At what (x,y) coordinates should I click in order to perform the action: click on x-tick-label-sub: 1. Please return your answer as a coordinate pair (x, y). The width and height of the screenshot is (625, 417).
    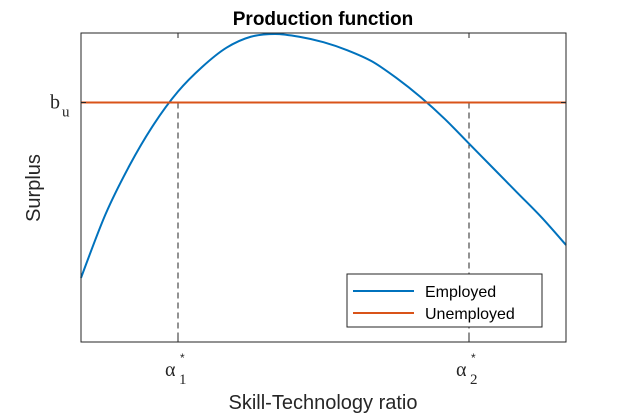
    Looking at the image, I should click on (183, 380).